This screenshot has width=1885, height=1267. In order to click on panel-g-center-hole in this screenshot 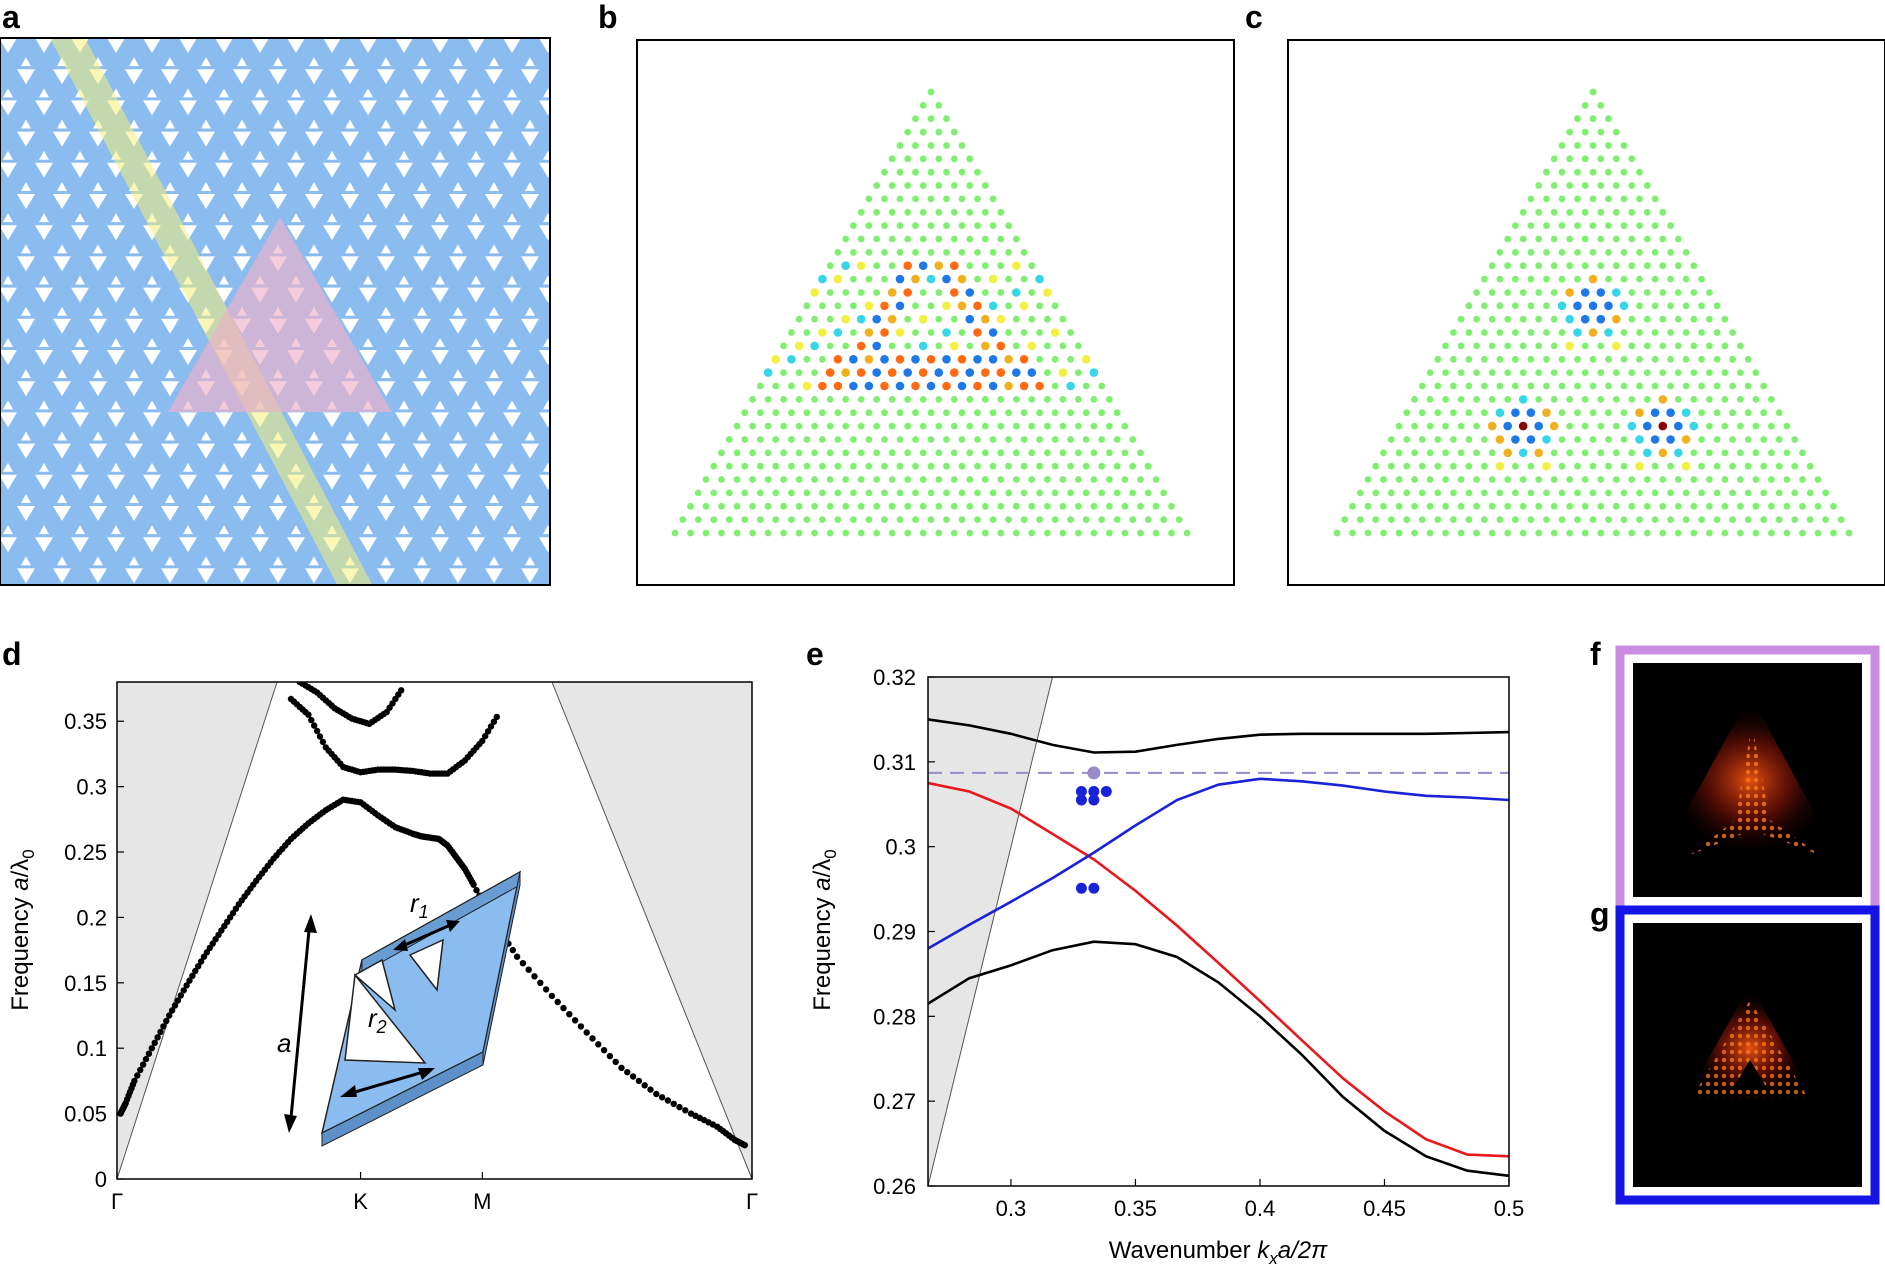, I will do `click(1750, 1075)`.